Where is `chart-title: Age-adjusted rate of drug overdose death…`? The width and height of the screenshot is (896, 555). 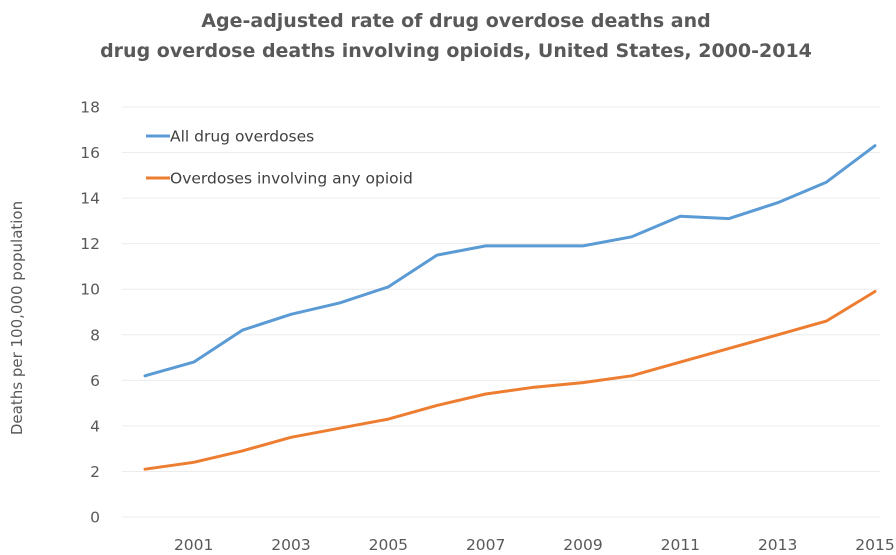
chart-title: Age-adjusted rate of drug overdose death… is located at coordinates (456, 36).